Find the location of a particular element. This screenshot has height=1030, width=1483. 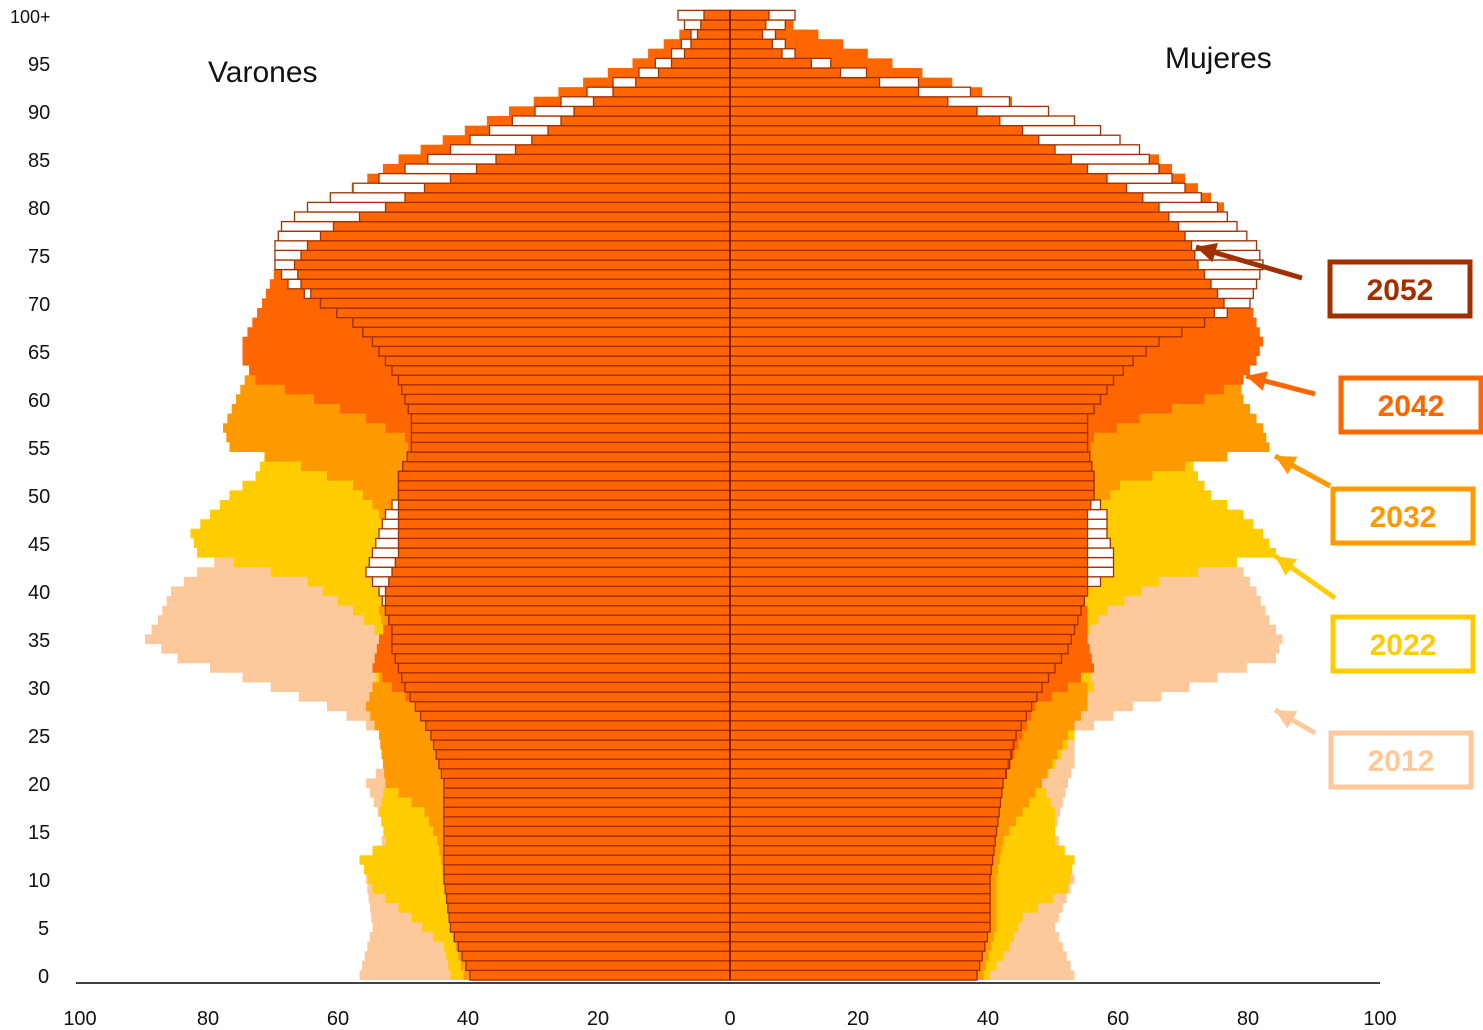

callout-arrowhead-2052 is located at coordinates (1207, 253).